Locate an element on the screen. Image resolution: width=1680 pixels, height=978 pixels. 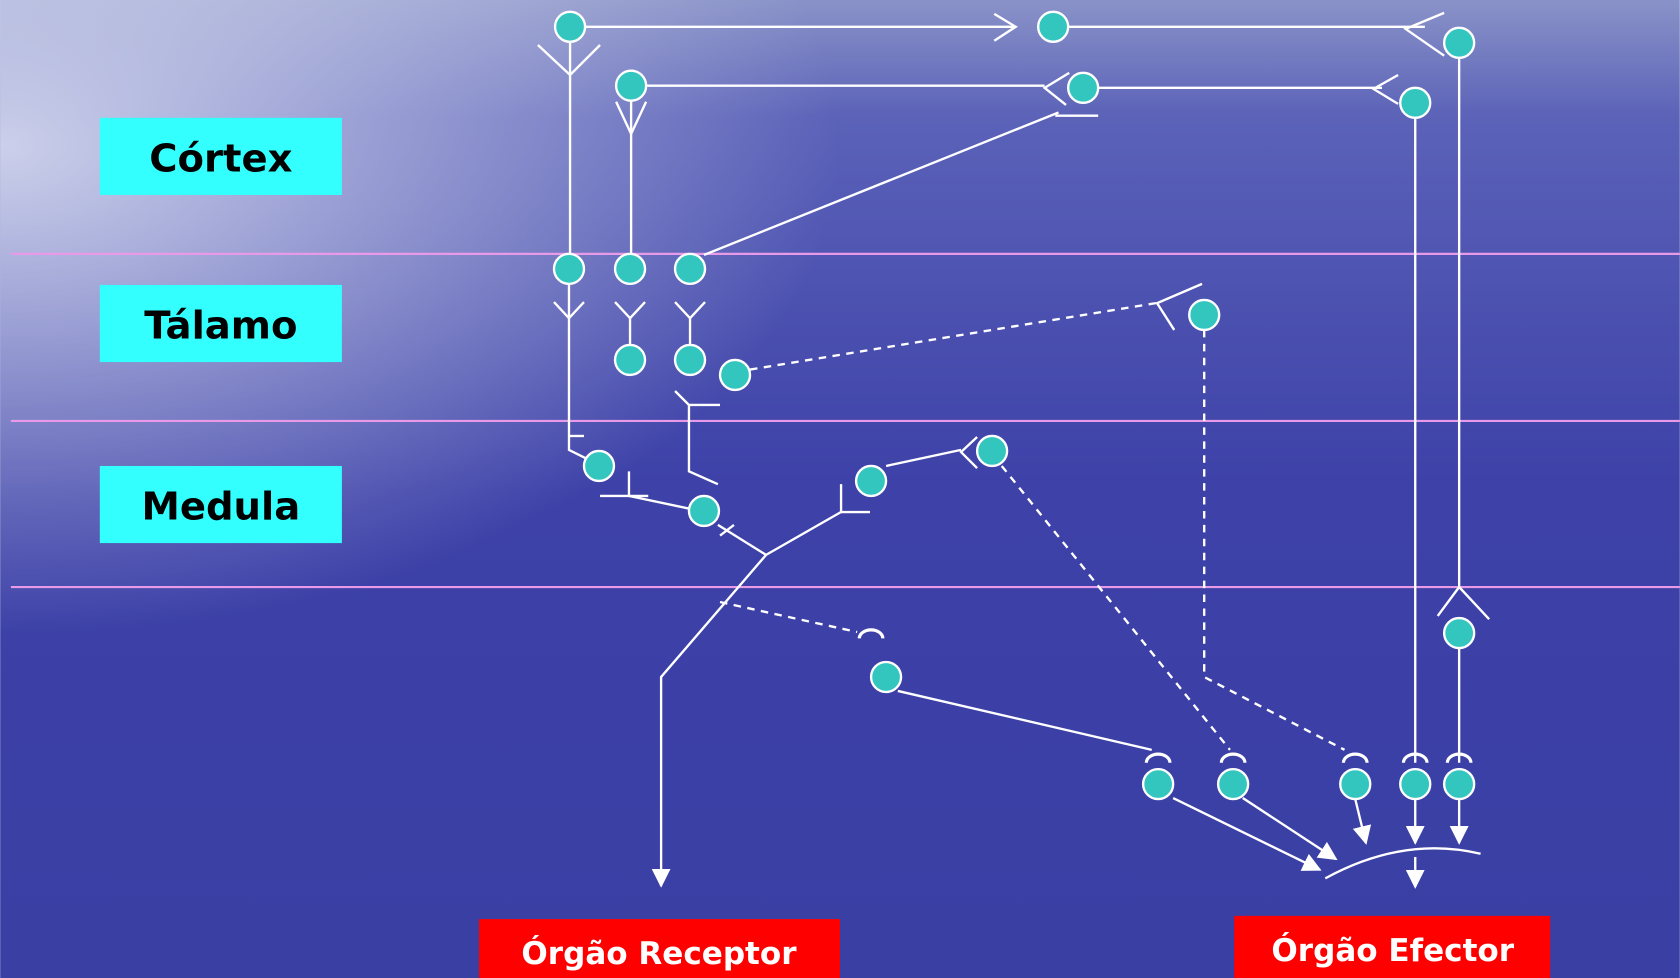
label-text: Tálamo is located at coordinates (220, 325).